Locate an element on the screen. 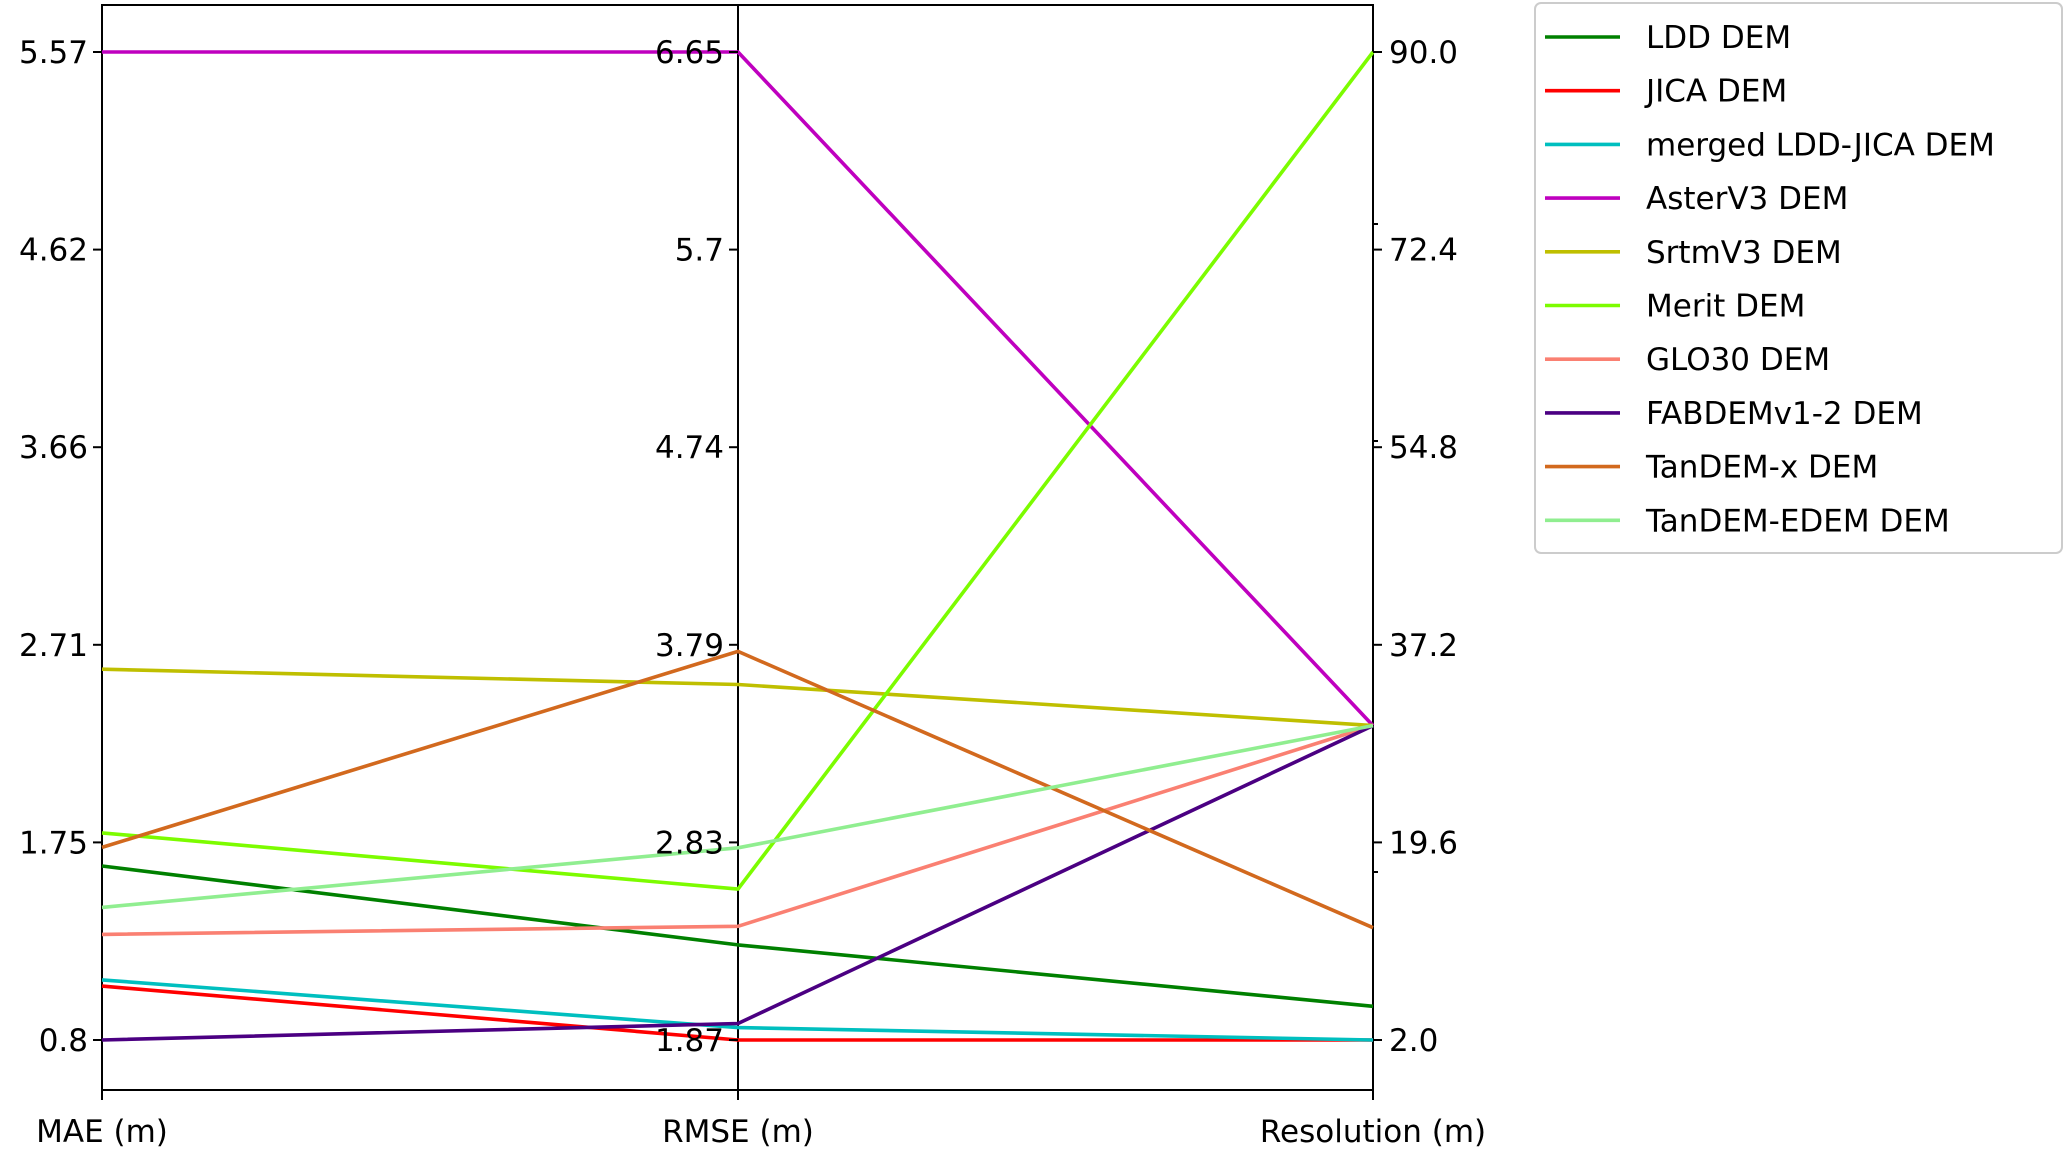 Image resolution: width=2067 pixels, height=1170 pixels. legend-label-4: SrtmV3 DEM is located at coordinates (1744, 253).